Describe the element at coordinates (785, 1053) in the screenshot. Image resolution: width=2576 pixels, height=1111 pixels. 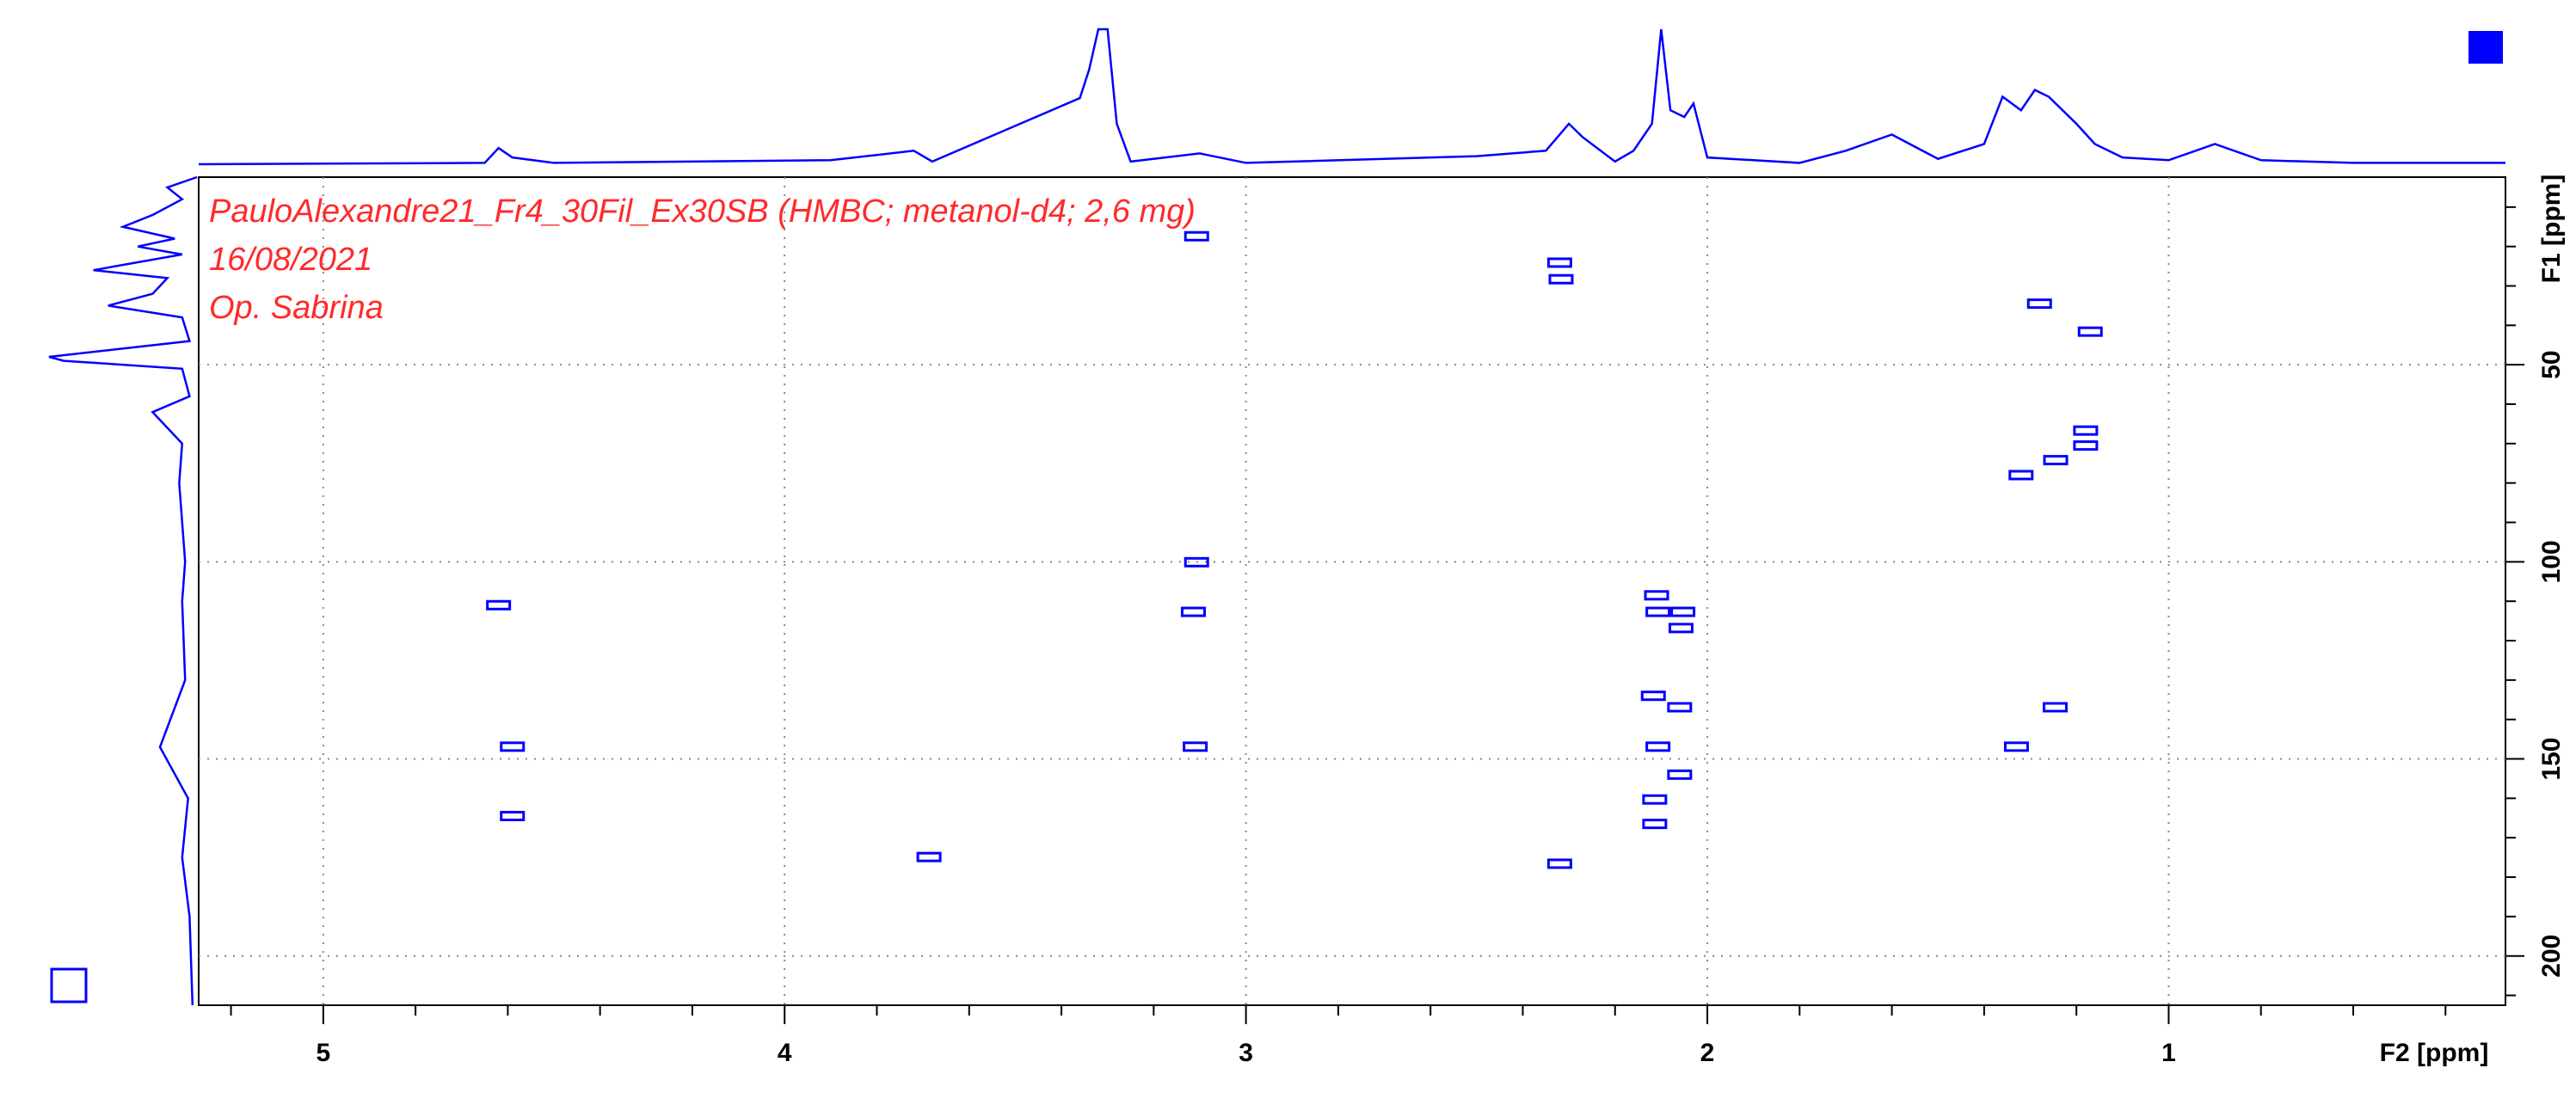
I see `x-tick-label: 4` at that location.